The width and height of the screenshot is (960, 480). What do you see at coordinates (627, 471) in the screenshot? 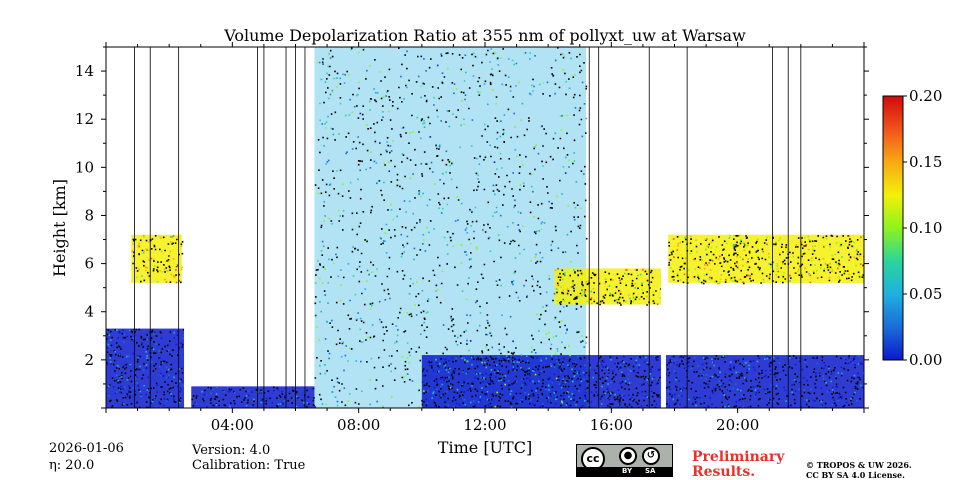
I see `by-label: BY` at bounding box center [627, 471].